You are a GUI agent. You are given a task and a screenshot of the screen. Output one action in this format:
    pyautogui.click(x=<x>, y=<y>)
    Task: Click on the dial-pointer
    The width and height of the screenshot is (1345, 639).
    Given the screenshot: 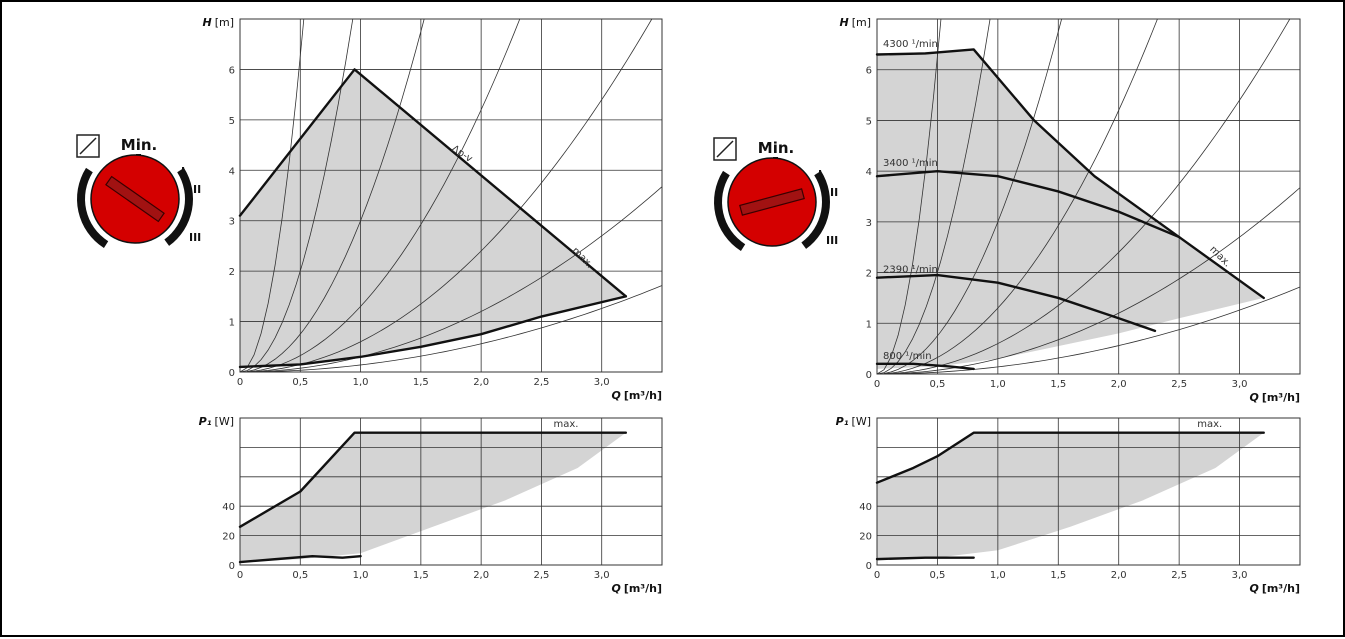 What is the action you would take?
    pyautogui.click(x=135, y=199)
    